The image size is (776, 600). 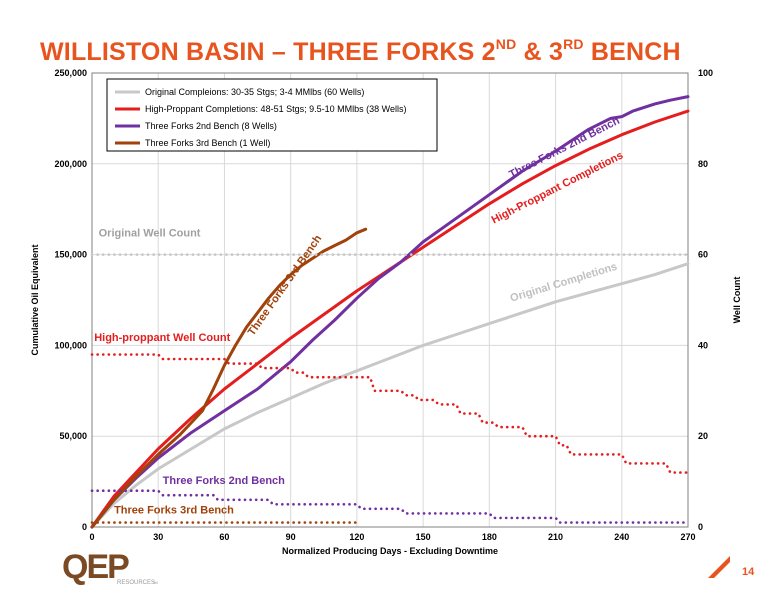 What do you see at coordinates (73, 436) in the screenshot?
I see `y-tick-label: 50,000` at bounding box center [73, 436].